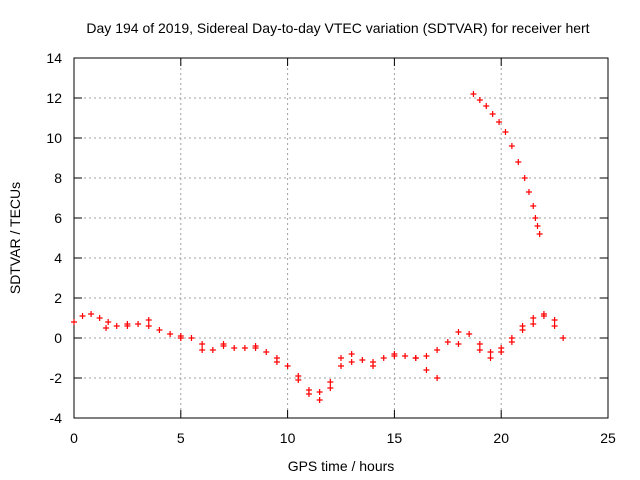 The image size is (640, 480). I want to click on x-tick-label: 0, so click(74, 438).